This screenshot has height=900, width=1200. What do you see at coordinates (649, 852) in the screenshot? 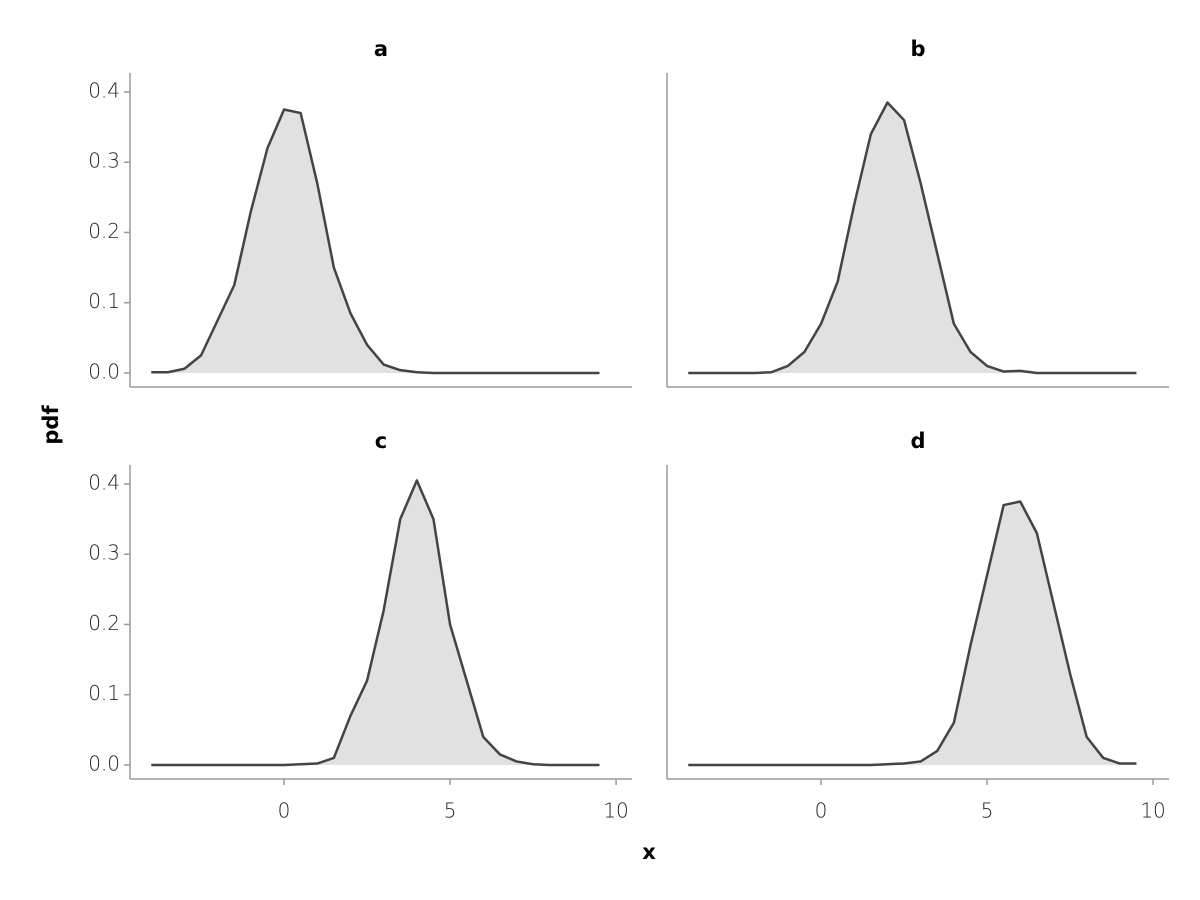
I see `x-axis-label: x` at bounding box center [649, 852].